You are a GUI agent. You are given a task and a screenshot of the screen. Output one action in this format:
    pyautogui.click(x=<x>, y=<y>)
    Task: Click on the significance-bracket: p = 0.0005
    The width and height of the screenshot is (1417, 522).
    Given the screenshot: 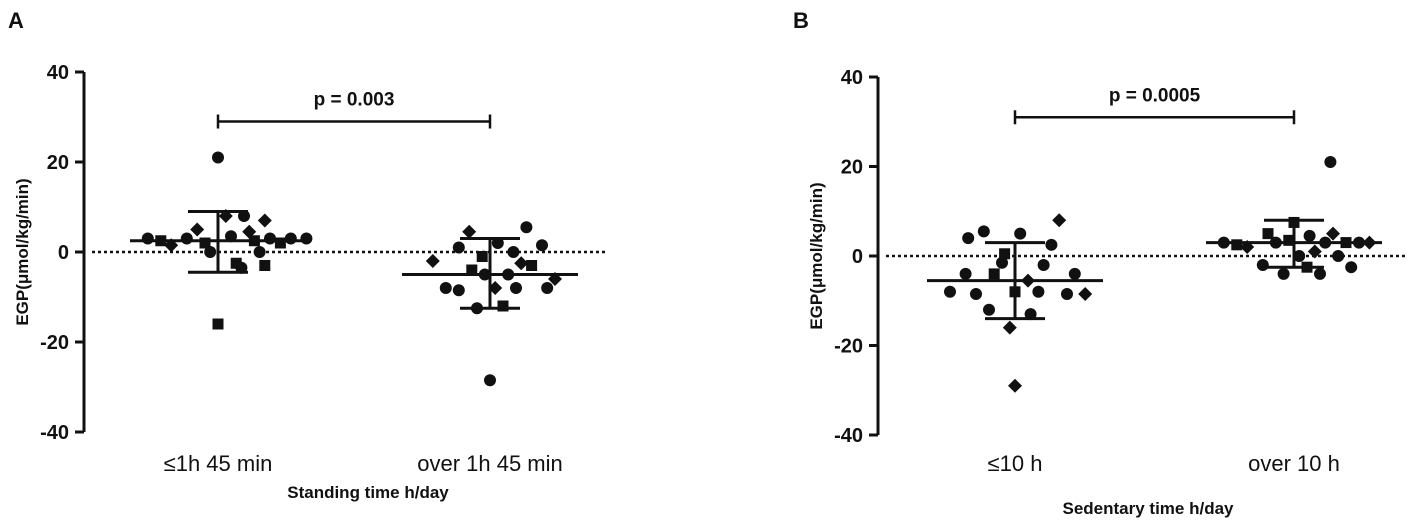 What is the action you would take?
    pyautogui.click(x=1154, y=105)
    